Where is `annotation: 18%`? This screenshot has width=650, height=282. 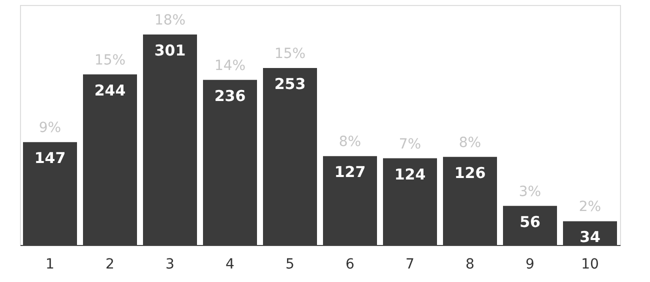 annotation: 18% is located at coordinates (170, 20).